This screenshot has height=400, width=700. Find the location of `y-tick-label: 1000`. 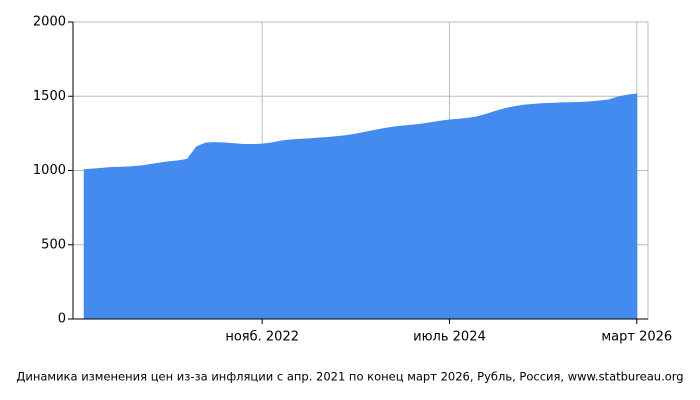

y-tick-label: 1000 is located at coordinates (49, 170).